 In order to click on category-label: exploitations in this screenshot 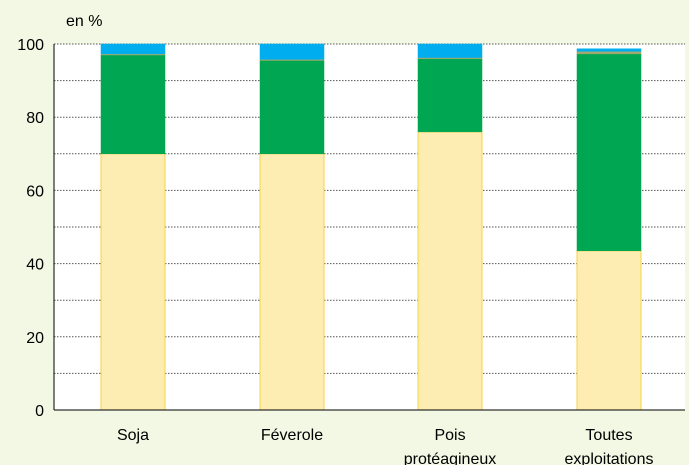, I will do `click(609, 458)`.